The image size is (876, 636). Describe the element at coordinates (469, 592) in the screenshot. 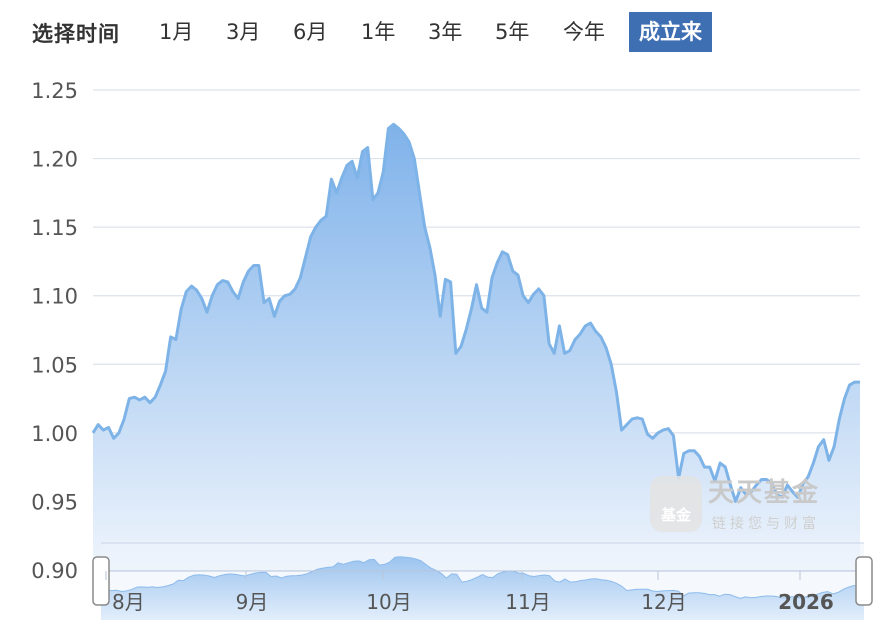

I see `x-axis: 8月 9月 10月 11月 12月 2026` at that location.